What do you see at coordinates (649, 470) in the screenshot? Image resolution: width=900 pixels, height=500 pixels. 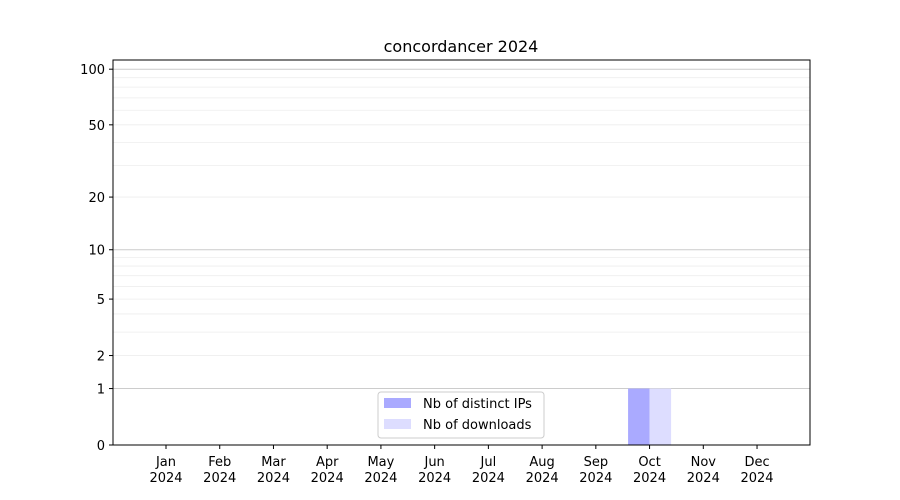 I see `x-tick-label: Oct 2024` at bounding box center [649, 470].